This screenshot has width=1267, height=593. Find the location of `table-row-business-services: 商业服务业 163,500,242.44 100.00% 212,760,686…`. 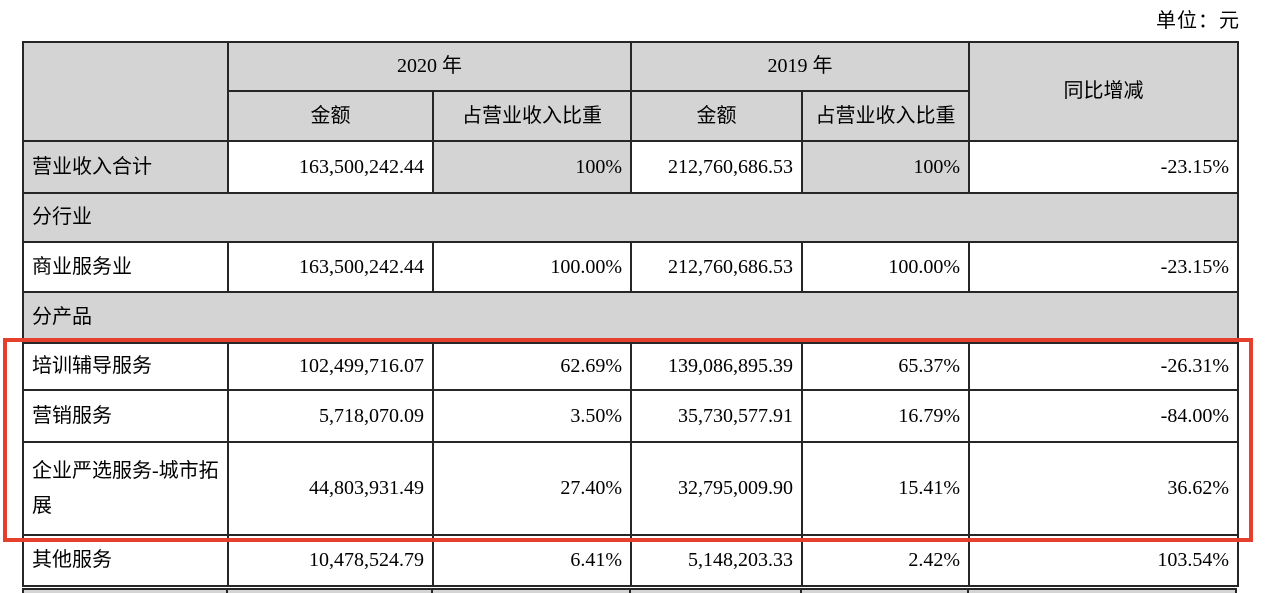

table-row-business-services: 商业服务业 163,500,242.44 100.00% 212,760,686… is located at coordinates (630, 267).